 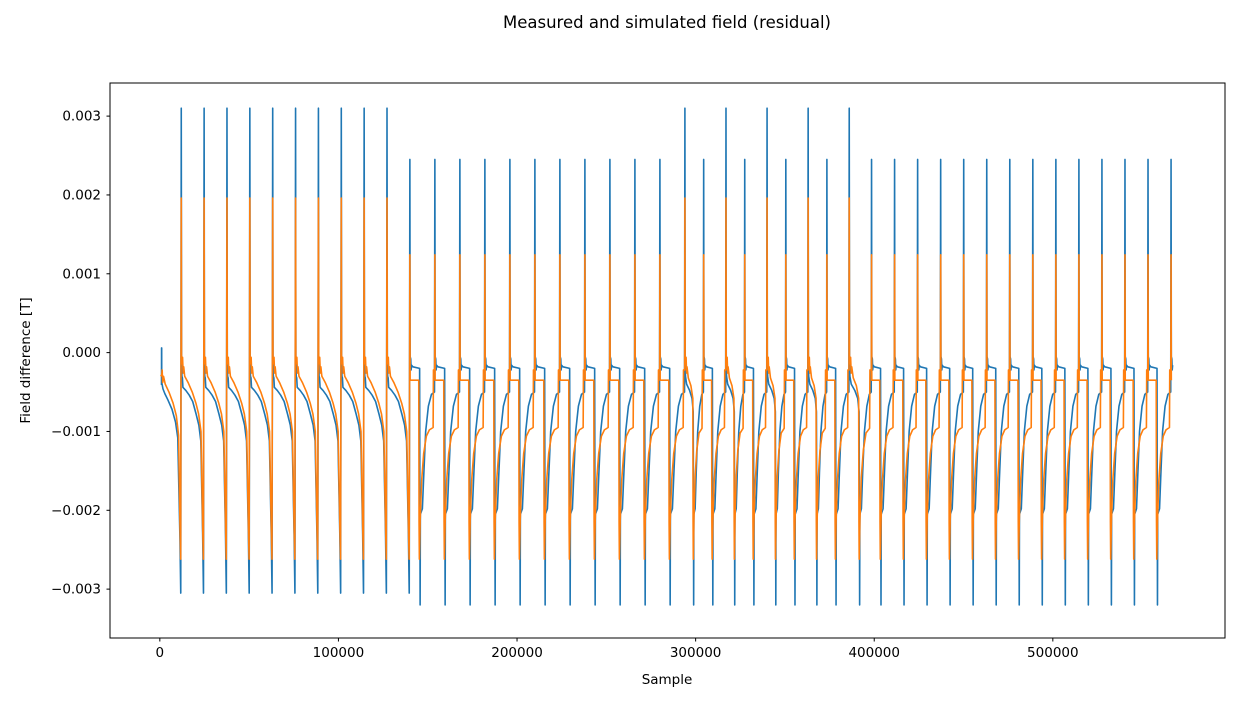 I want to click on y-axis: 0.003 0.002 0.001 0.000 −0.001 −0.002 −0.003, so click(x=80, y=353).